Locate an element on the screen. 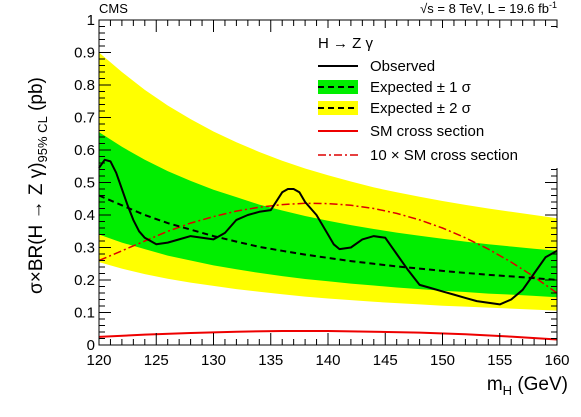  legend-label-observed: Observed is located at coordinates (402, 66).